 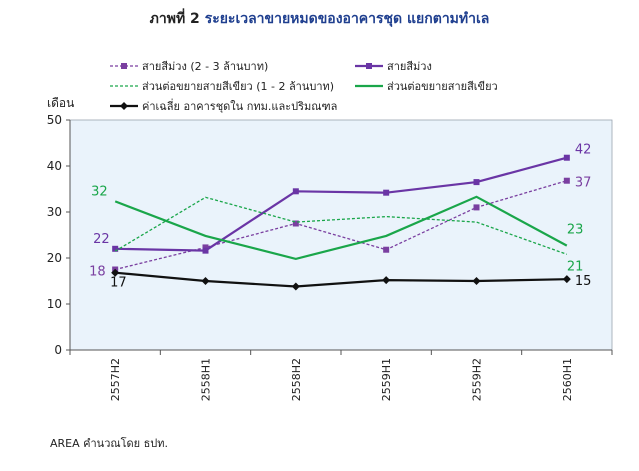 What do you see at coordinates (54, 212) in the screenshot?
I see `y-tick-label: 30` at bounding box center [54, 212].